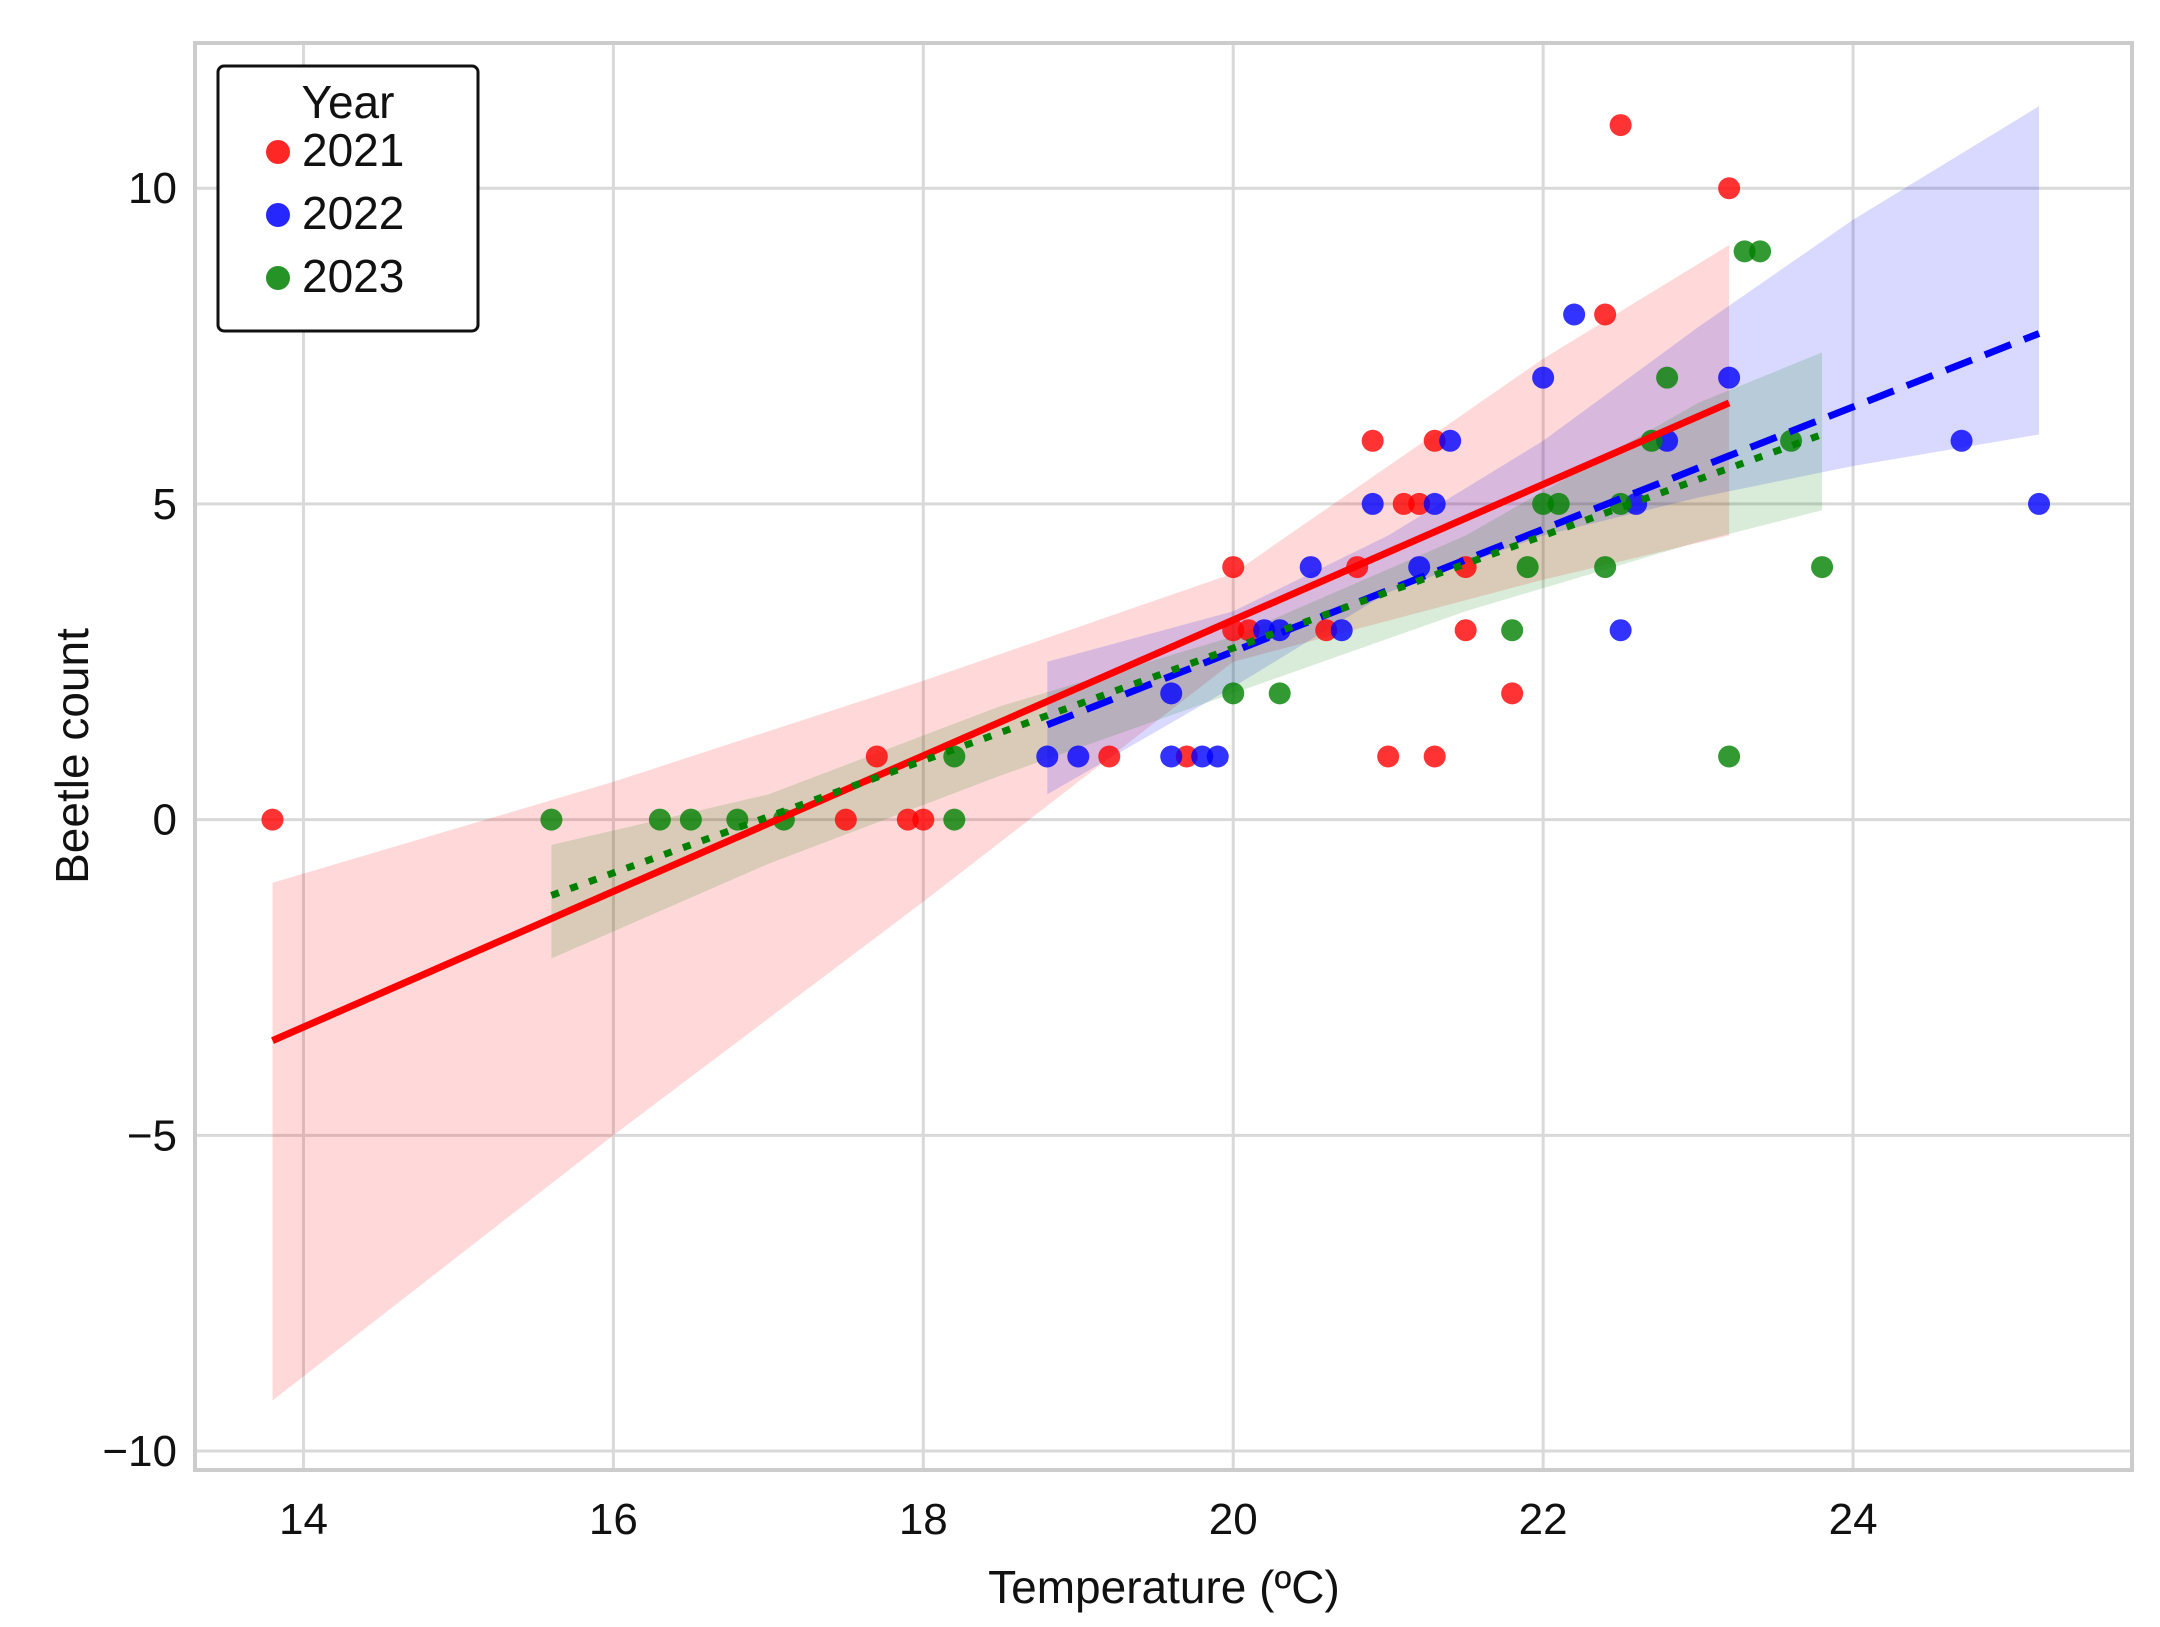  I want to click on x-tick-label: 22, so click(1543, 1519).